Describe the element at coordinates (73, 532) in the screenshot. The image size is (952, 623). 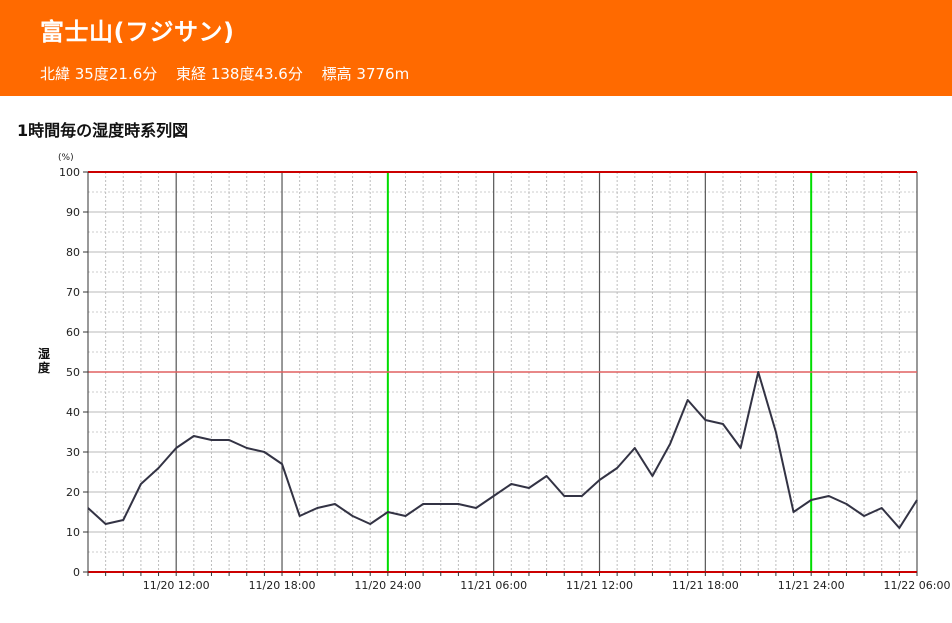
I see `y-tick-label: 10` at that location.